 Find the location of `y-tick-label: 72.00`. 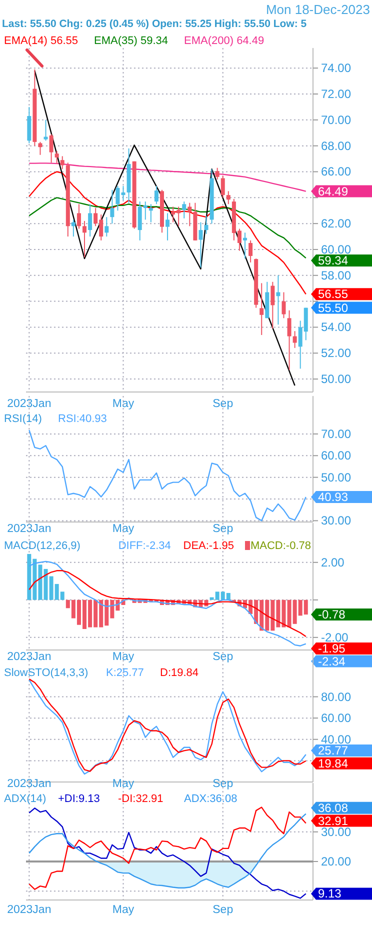

y-tick-label: 72.00 is located at coordinates (336, 93).